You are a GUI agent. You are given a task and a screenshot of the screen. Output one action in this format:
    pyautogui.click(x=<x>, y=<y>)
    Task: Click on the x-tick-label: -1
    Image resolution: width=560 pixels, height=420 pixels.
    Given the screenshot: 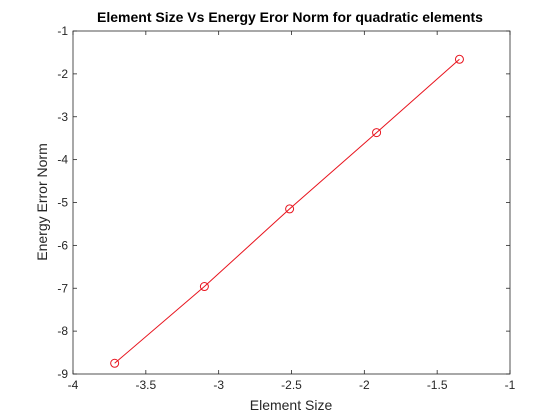 What is the action you would take?
    pyautogui.click(x=510, y=385)
    